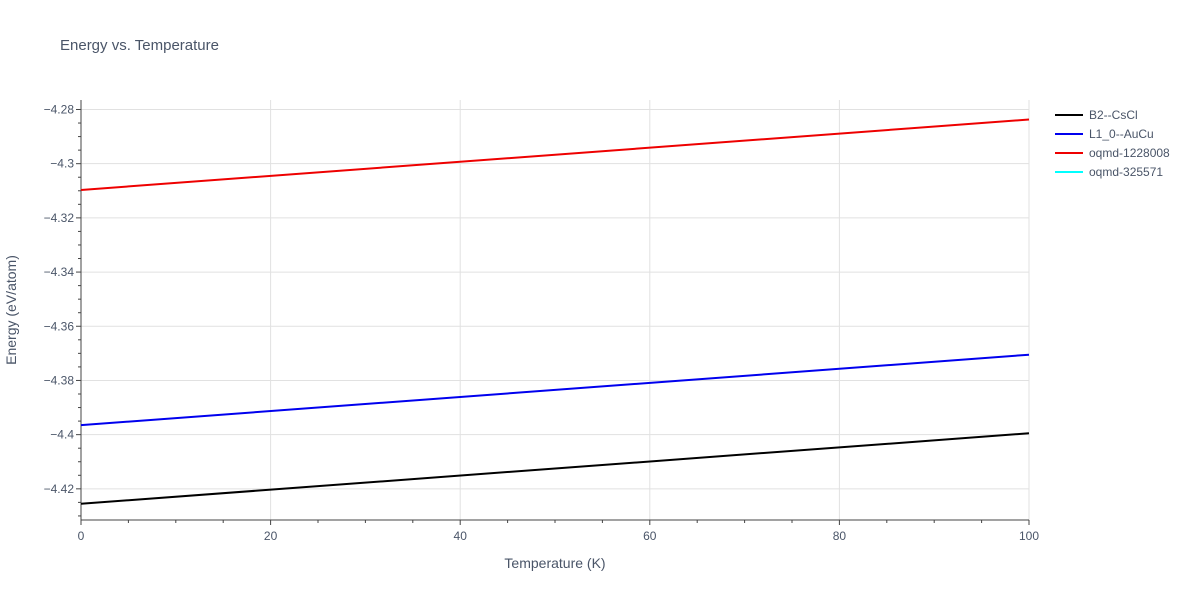  Describe the element at coordinates (59, 272) in the screenshot. I see `y-tick-label: −4.34` at that location.